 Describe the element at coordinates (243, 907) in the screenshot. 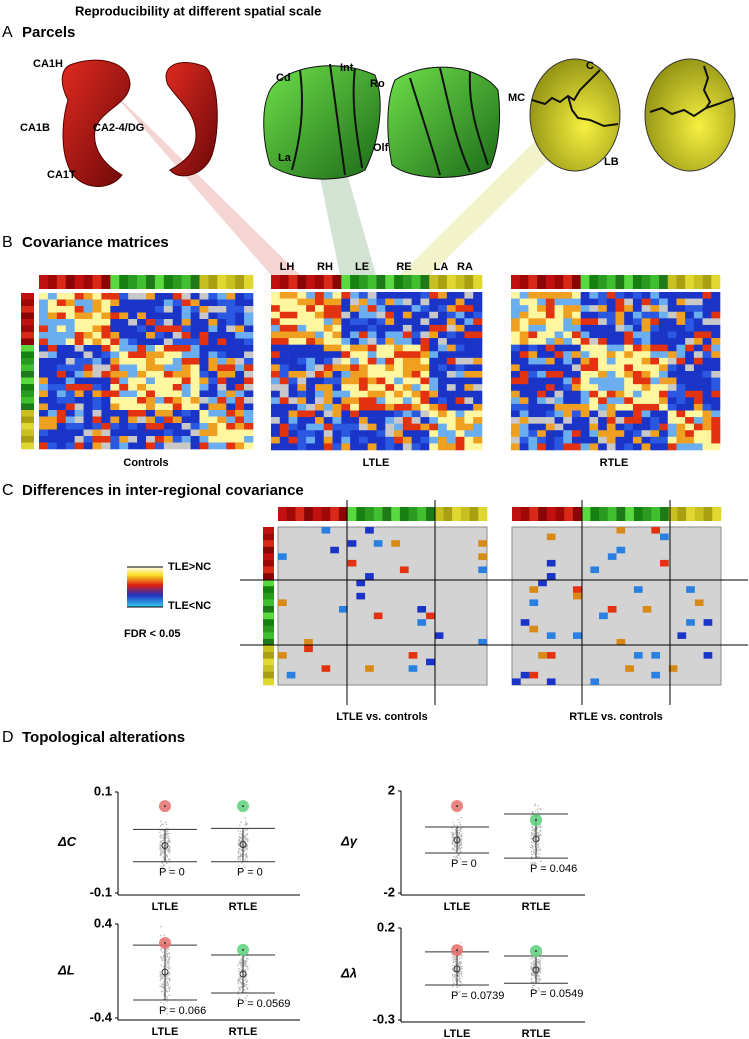

I see `x-tick-label: RTLE` at that location.